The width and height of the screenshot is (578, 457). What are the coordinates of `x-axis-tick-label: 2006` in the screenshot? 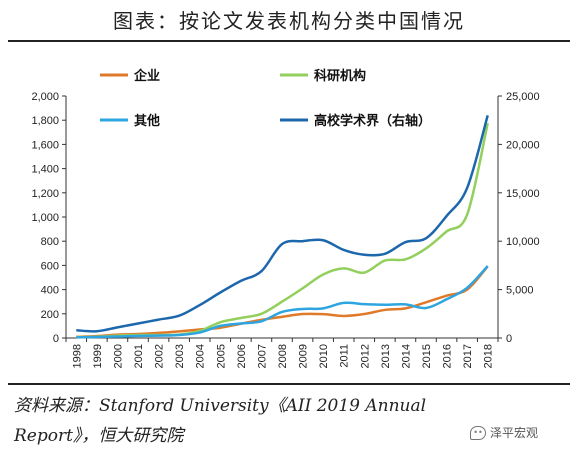 It's located at (242, 356).